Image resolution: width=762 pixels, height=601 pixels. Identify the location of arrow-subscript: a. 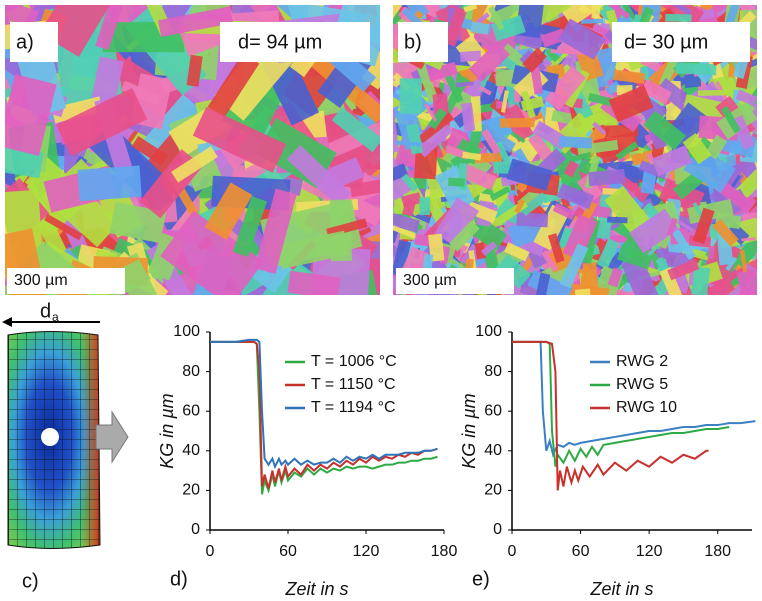
(55, 317).